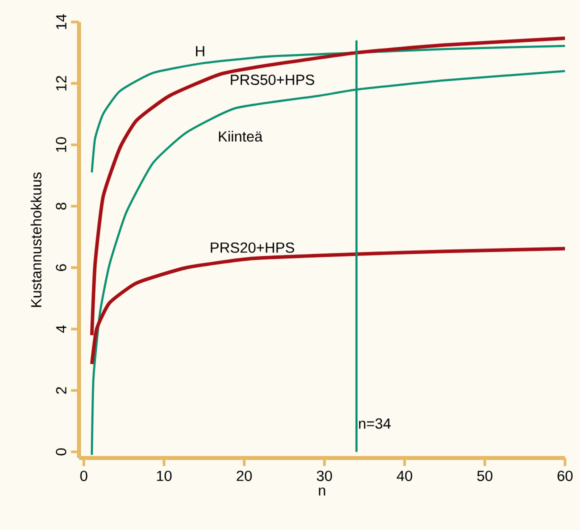  What do you see at coordinates (240, 136) in the screenshot?
I see `series-label: Kiinteä` at bounding box center [240, 136].